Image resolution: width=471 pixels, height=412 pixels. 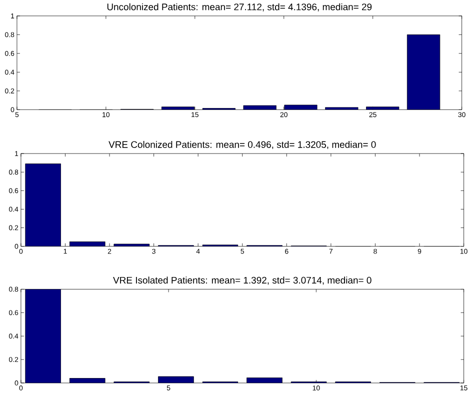 What do you see at coordinates (242, 280) in the screenshot?
I see `chart-title: VRE Isolated Patients: mean= 1.392, std= 3.0714, median= 0` at bounding box center [242, 280].